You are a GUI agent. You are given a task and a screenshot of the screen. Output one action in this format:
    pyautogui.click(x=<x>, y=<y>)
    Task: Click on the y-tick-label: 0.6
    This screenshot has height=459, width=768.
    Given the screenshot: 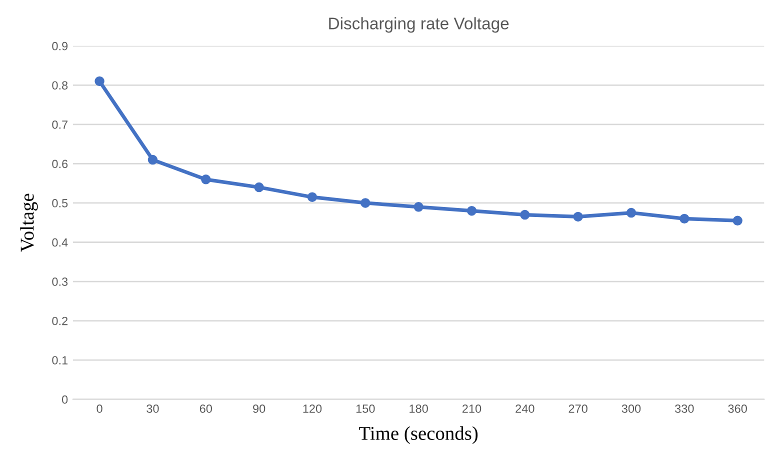 What is the action you would take?
    pyautogui.click(x=60, y=164)
    